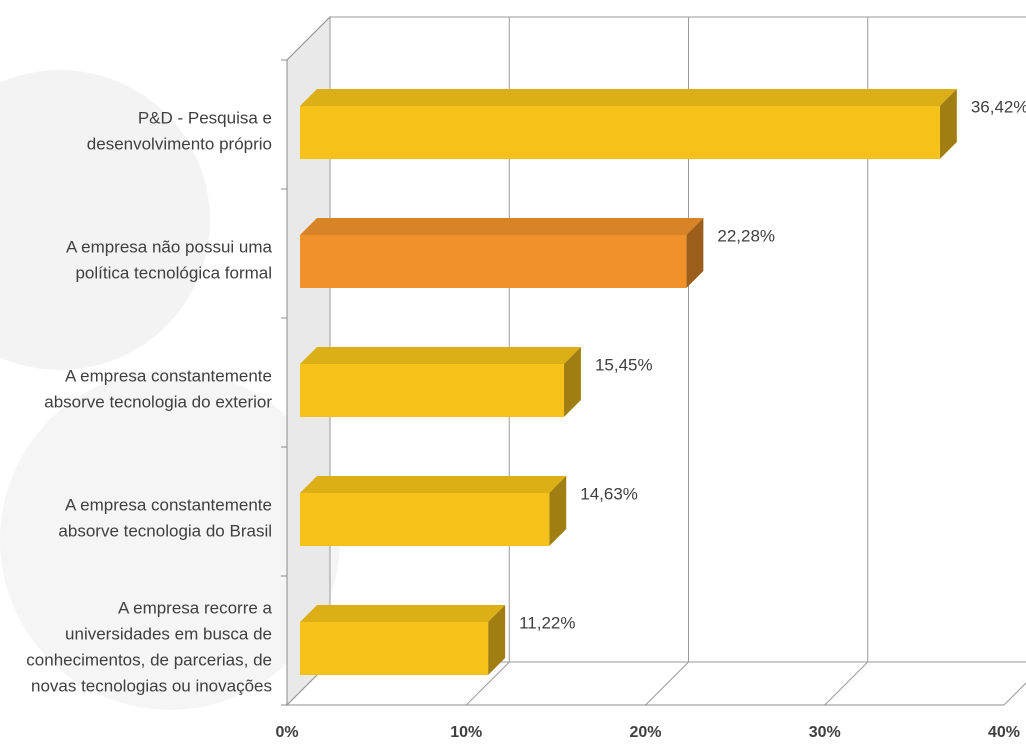 This screenshot has width=1026, height=745. I want to click on category-label-line: conhecimentos, de parcerias, de, so click(149, 660).